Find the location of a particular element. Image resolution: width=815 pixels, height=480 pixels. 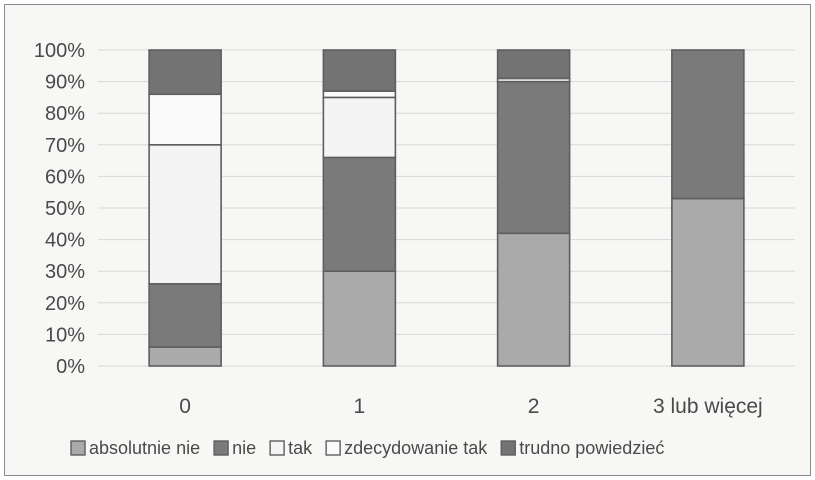

legend-label: absolutnie nie is located at coordinates (144, 448).